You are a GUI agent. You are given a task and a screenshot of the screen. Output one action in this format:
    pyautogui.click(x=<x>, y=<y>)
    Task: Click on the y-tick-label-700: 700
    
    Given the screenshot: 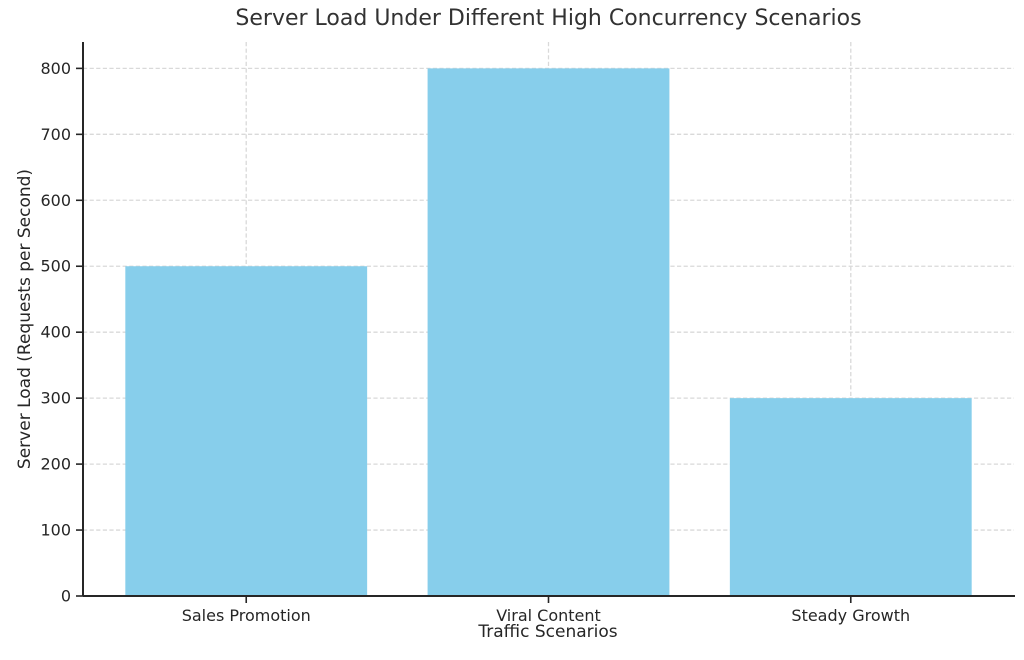 What is the action you would take?
    pyautogui.click(x=55, y=134)
    